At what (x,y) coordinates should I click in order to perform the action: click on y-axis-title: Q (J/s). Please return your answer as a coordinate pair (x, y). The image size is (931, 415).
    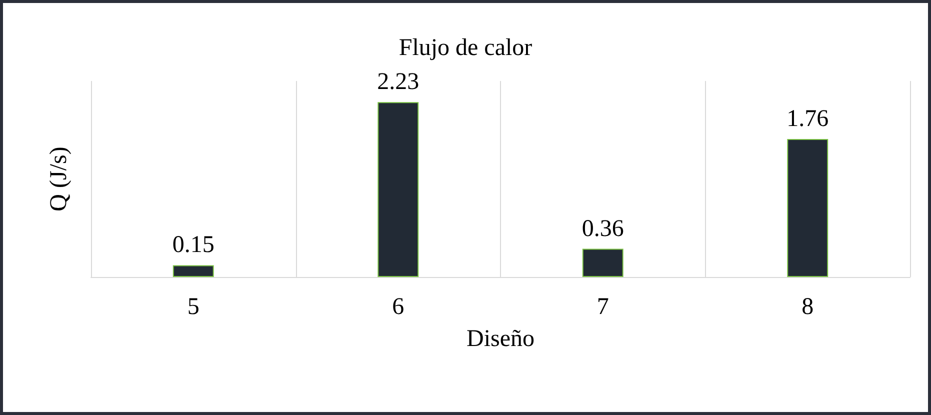
    Looking at the image, I should click on (59, 179).